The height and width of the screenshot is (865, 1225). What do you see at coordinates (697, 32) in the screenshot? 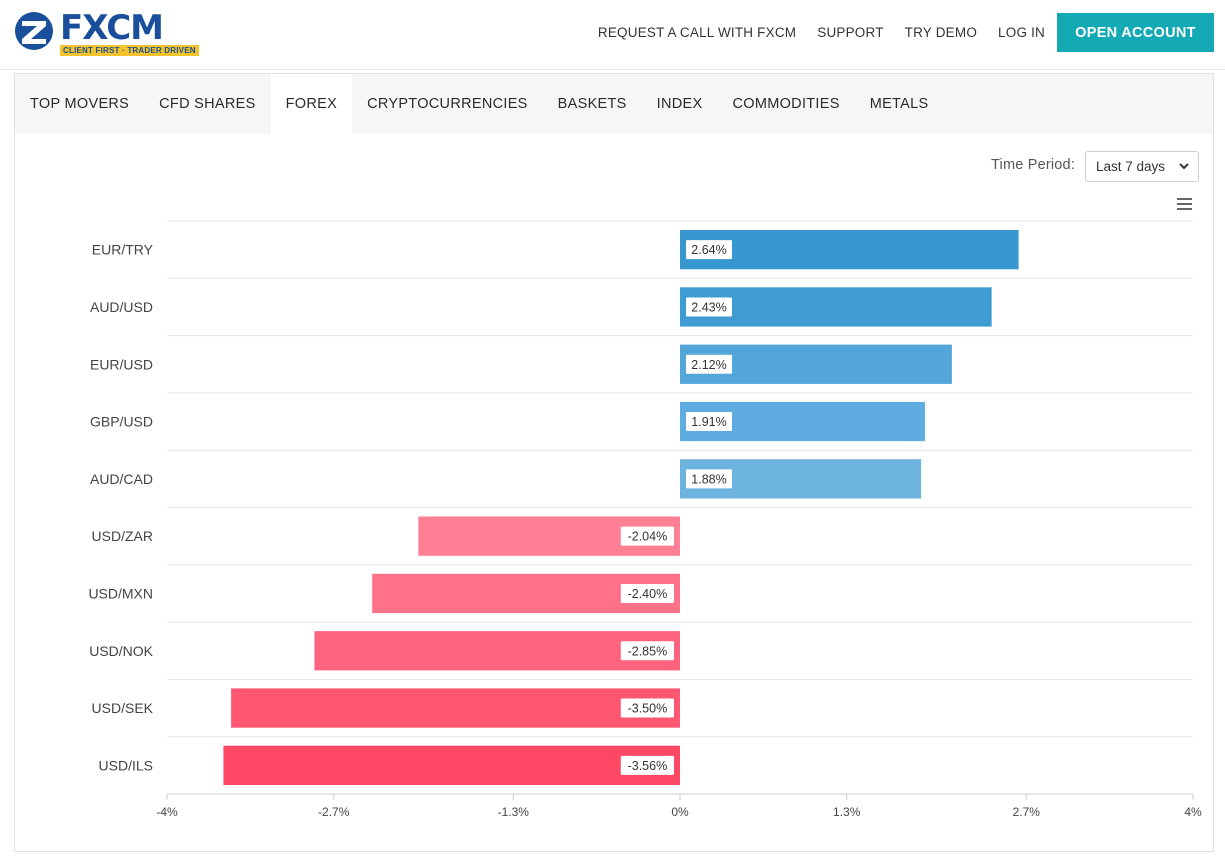
I see `nav-request-call: REQUEST A CALL WITH FXCM` at bounding box center [697, 32].